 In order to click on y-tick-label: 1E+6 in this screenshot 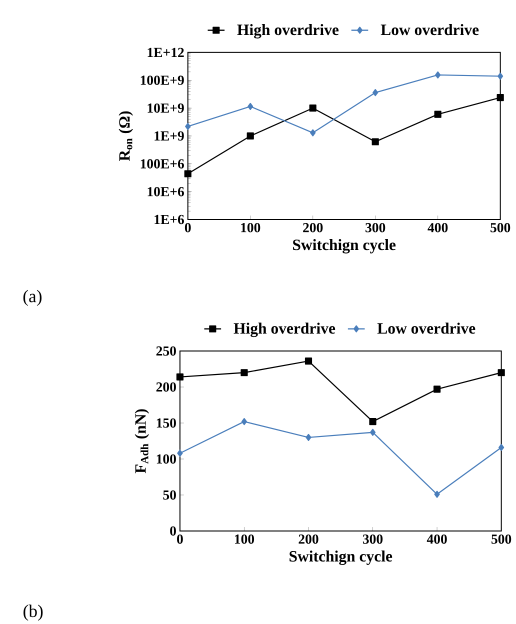, I will do `click(169, 219)`.